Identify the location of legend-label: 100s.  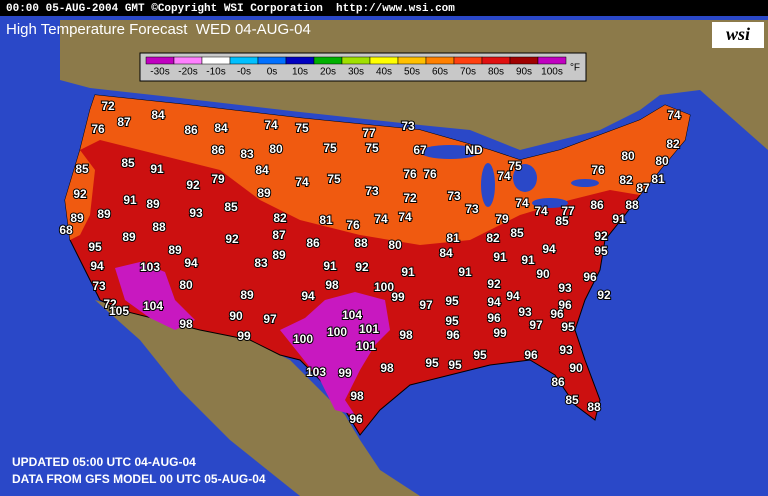
(552, 72).